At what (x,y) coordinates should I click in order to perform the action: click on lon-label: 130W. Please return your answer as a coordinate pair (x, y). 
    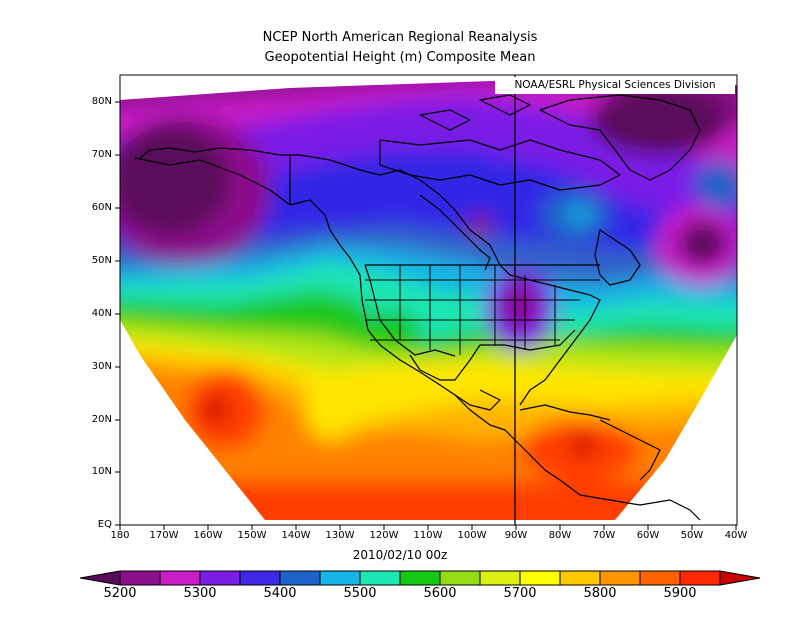
    Looking at the image, I should click on (340, 535).